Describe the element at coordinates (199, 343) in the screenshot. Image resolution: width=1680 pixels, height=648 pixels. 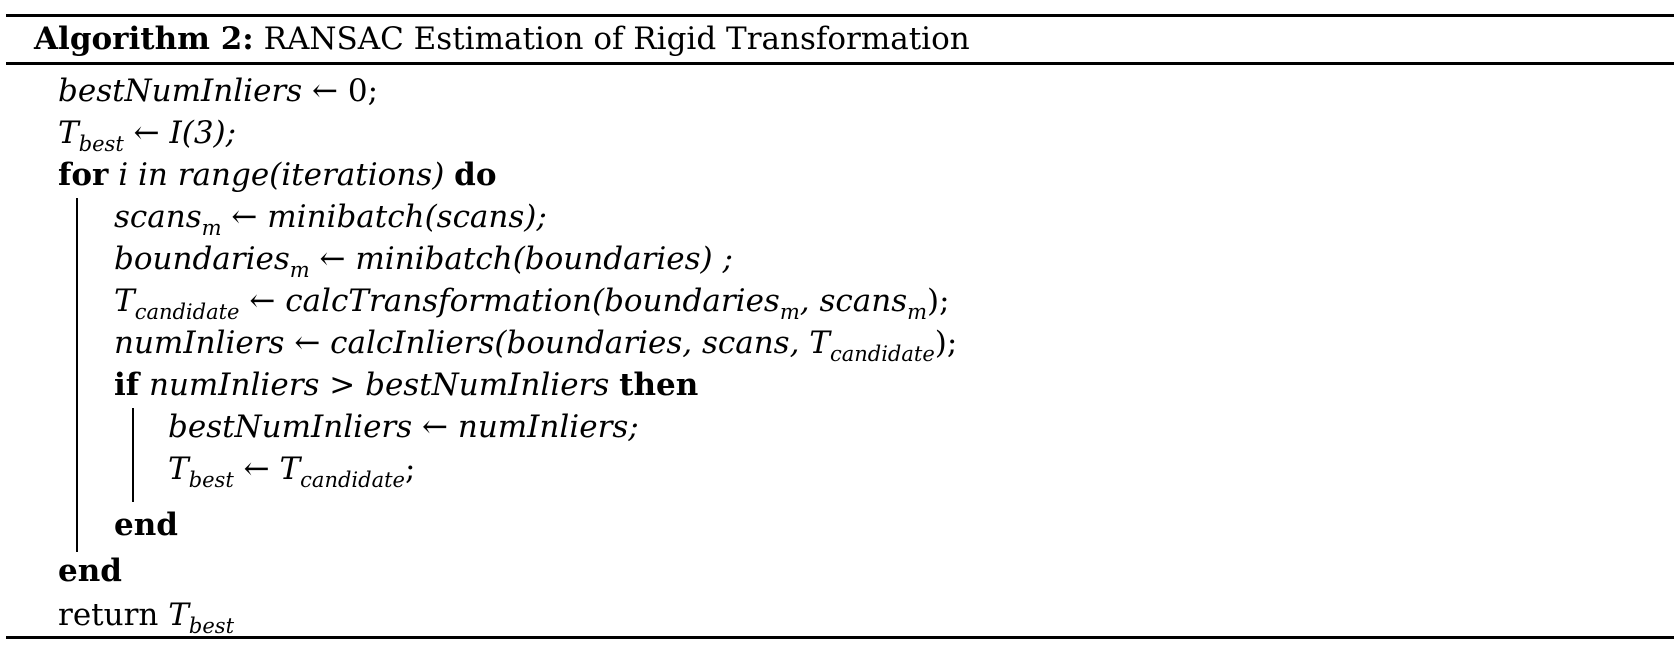
I see `var-num-inliers: numInliers` at that location.